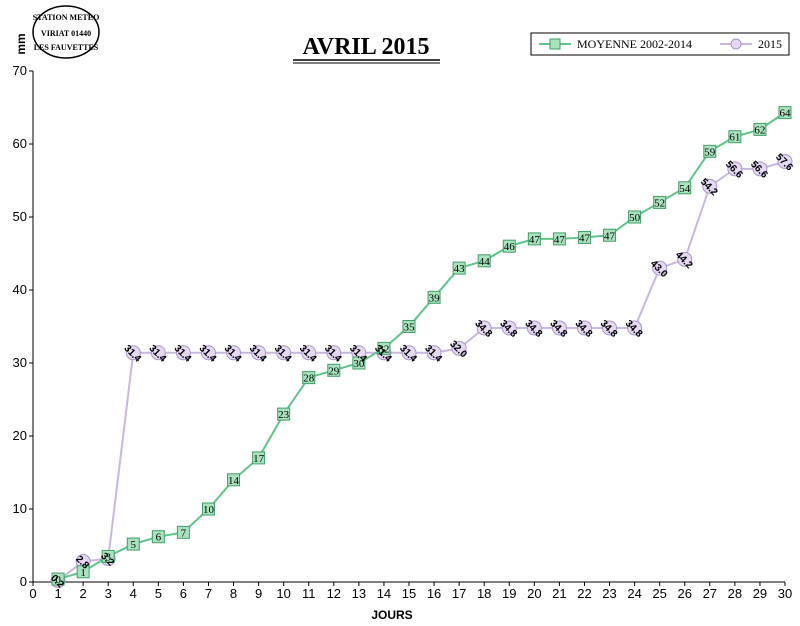  I want to click on x-tick-label: 5, so click(158, 593).